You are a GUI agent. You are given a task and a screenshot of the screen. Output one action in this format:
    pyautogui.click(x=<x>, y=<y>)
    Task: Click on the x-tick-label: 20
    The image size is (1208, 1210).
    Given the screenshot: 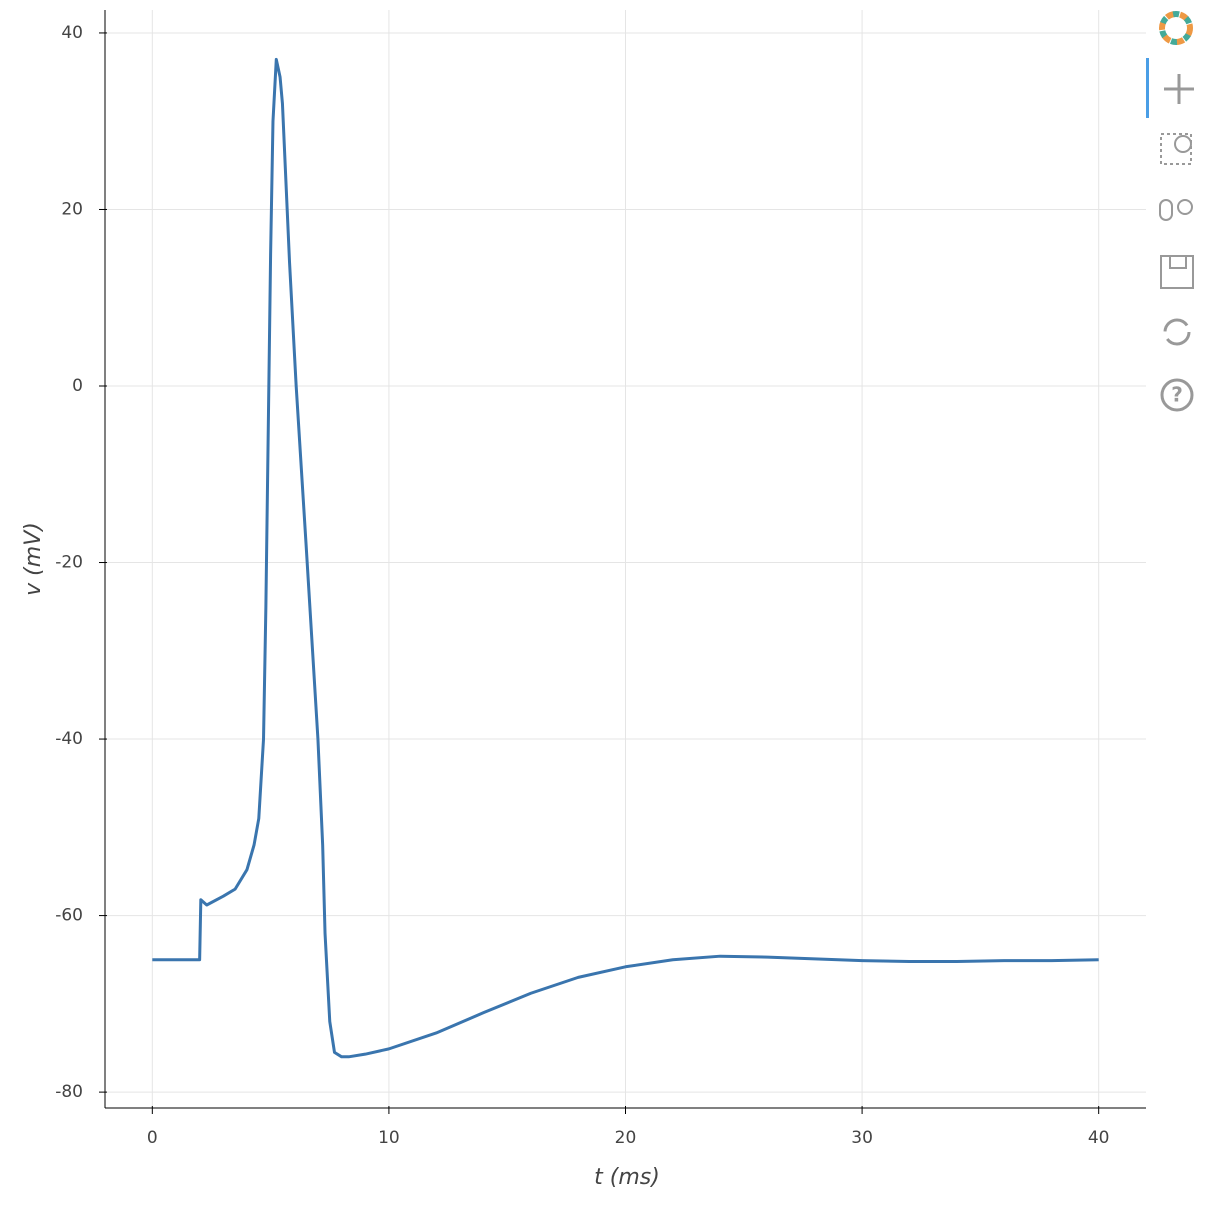 What is the action you would take?
    pyautogui.click(x=626, y=1138)
    